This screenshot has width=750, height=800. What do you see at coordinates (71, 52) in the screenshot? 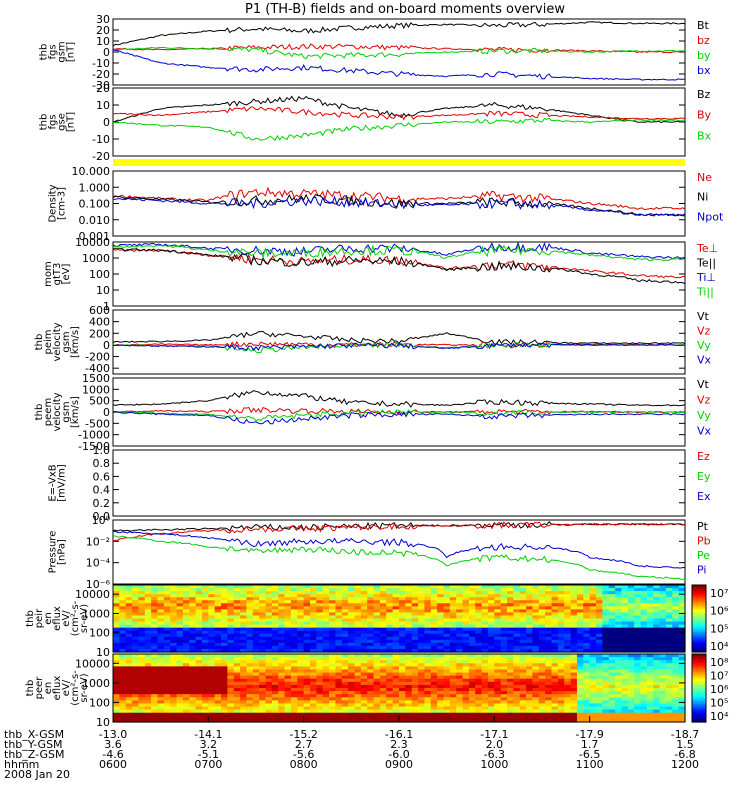
I see `y-axis-label: [nT]` at bounding box center [71, 52].